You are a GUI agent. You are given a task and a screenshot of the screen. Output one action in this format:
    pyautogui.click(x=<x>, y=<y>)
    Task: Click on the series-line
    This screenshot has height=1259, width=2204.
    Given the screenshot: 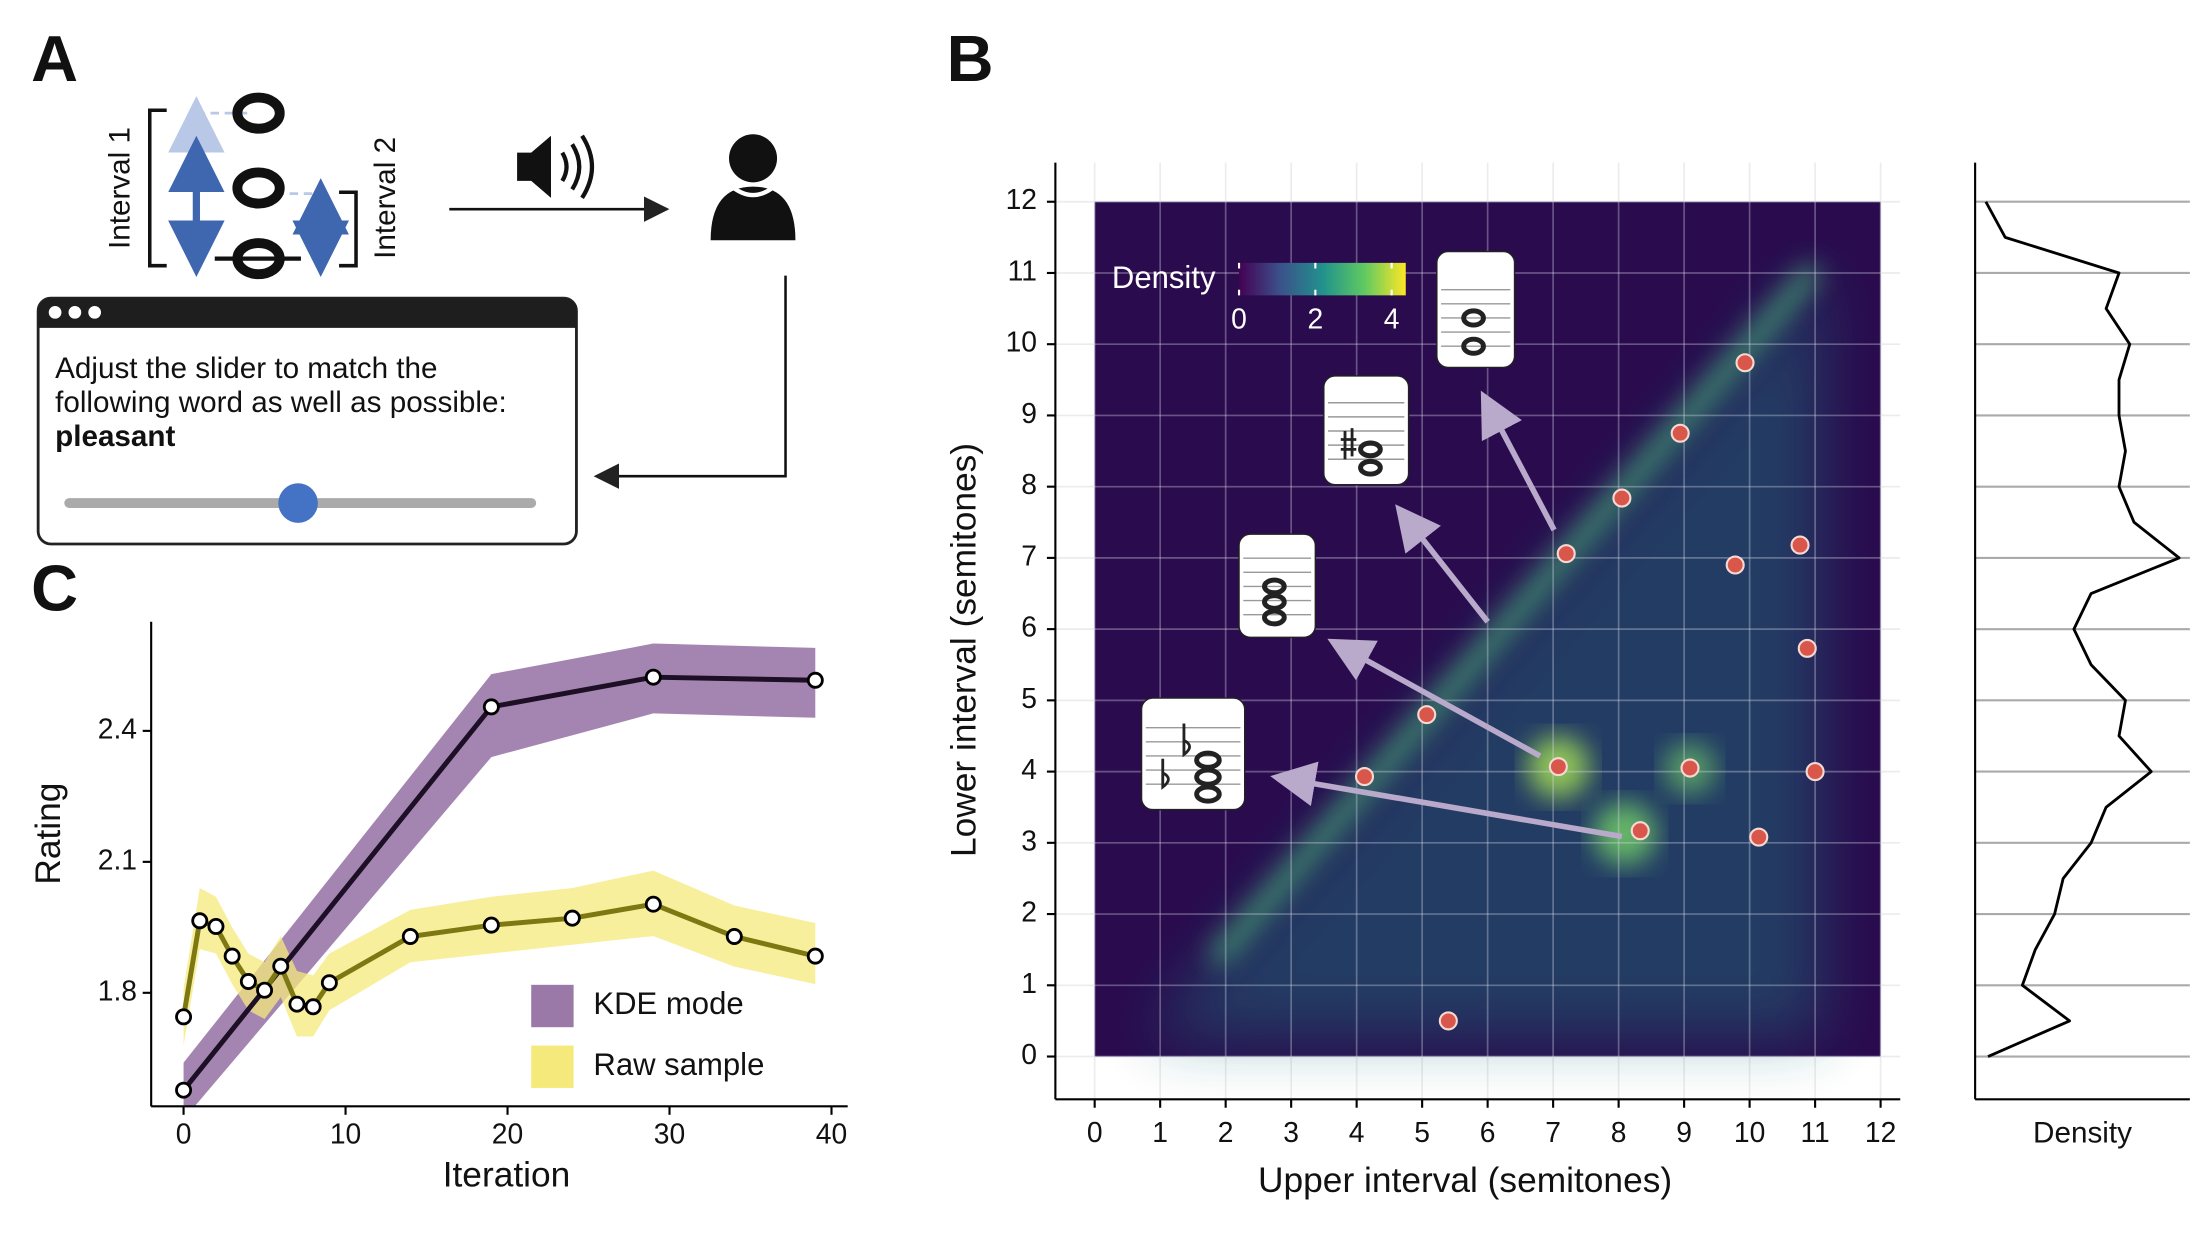 What is the action you would take?
    pyautogui.click(x=498, y=883)
    